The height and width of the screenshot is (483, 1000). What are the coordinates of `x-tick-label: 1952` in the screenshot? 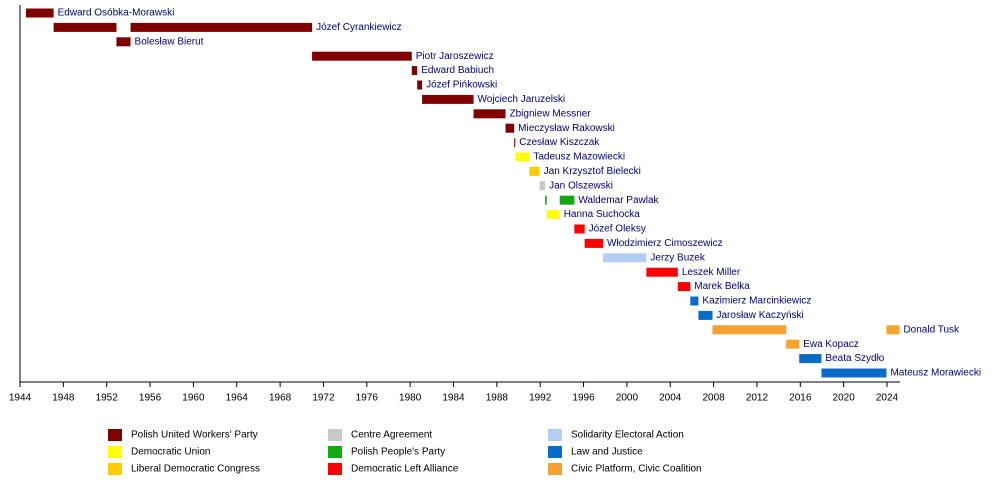 It's located at (107, 398).